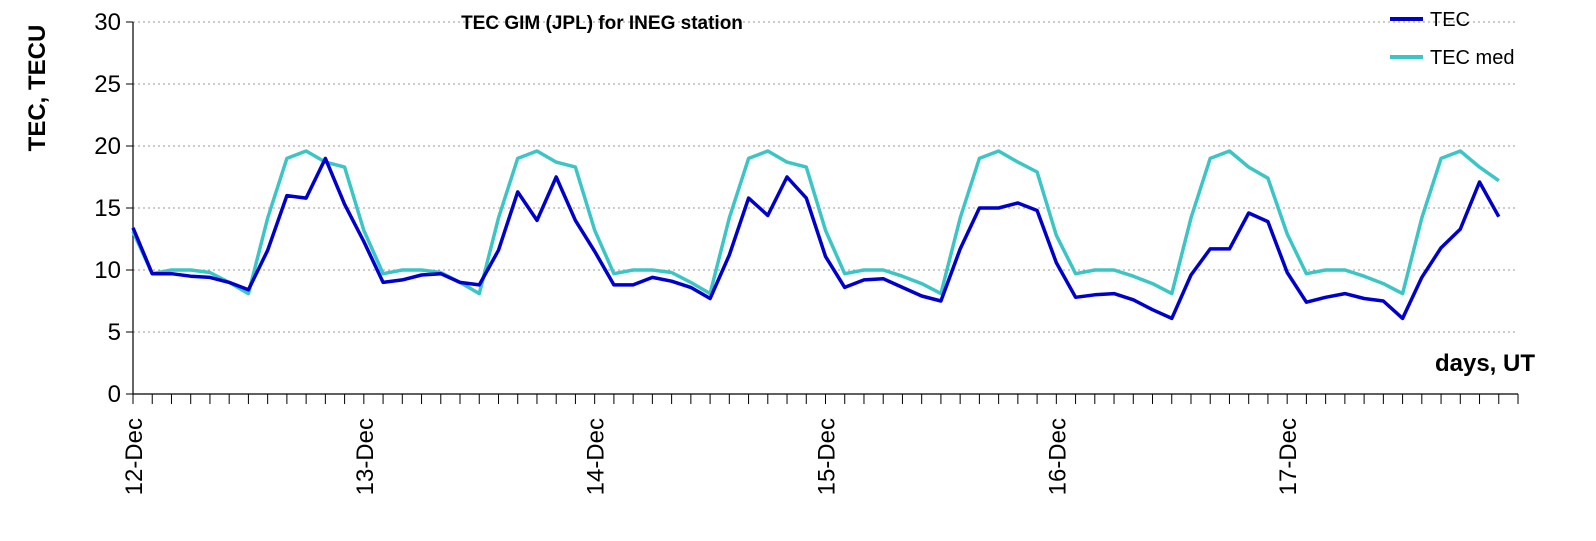 The width and height of the screenshot is (1596, 541). Describe the element at coordinates (134, 456) in the screenshot. I see `x-date-label: 12-Dec` at that location.